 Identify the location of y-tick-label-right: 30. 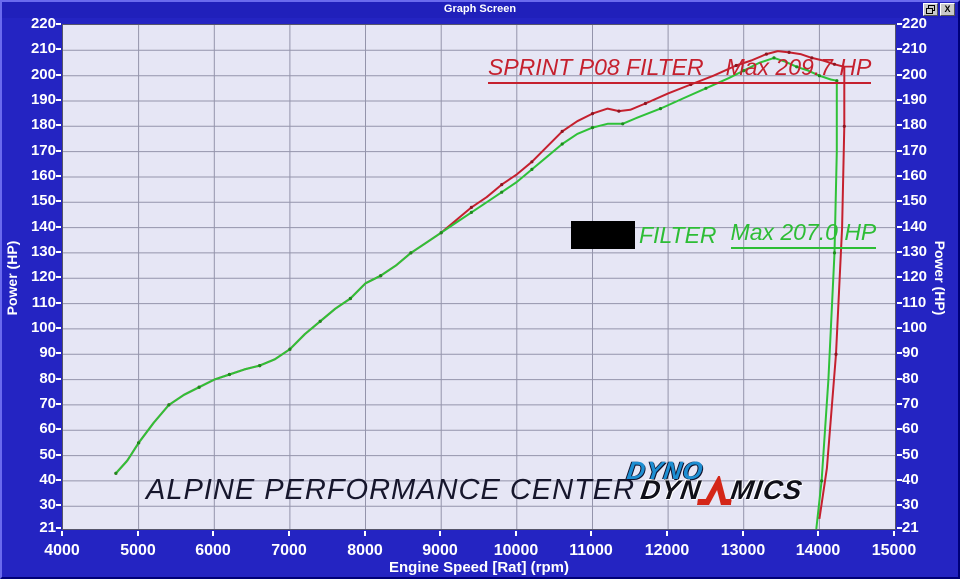
(910, 504).